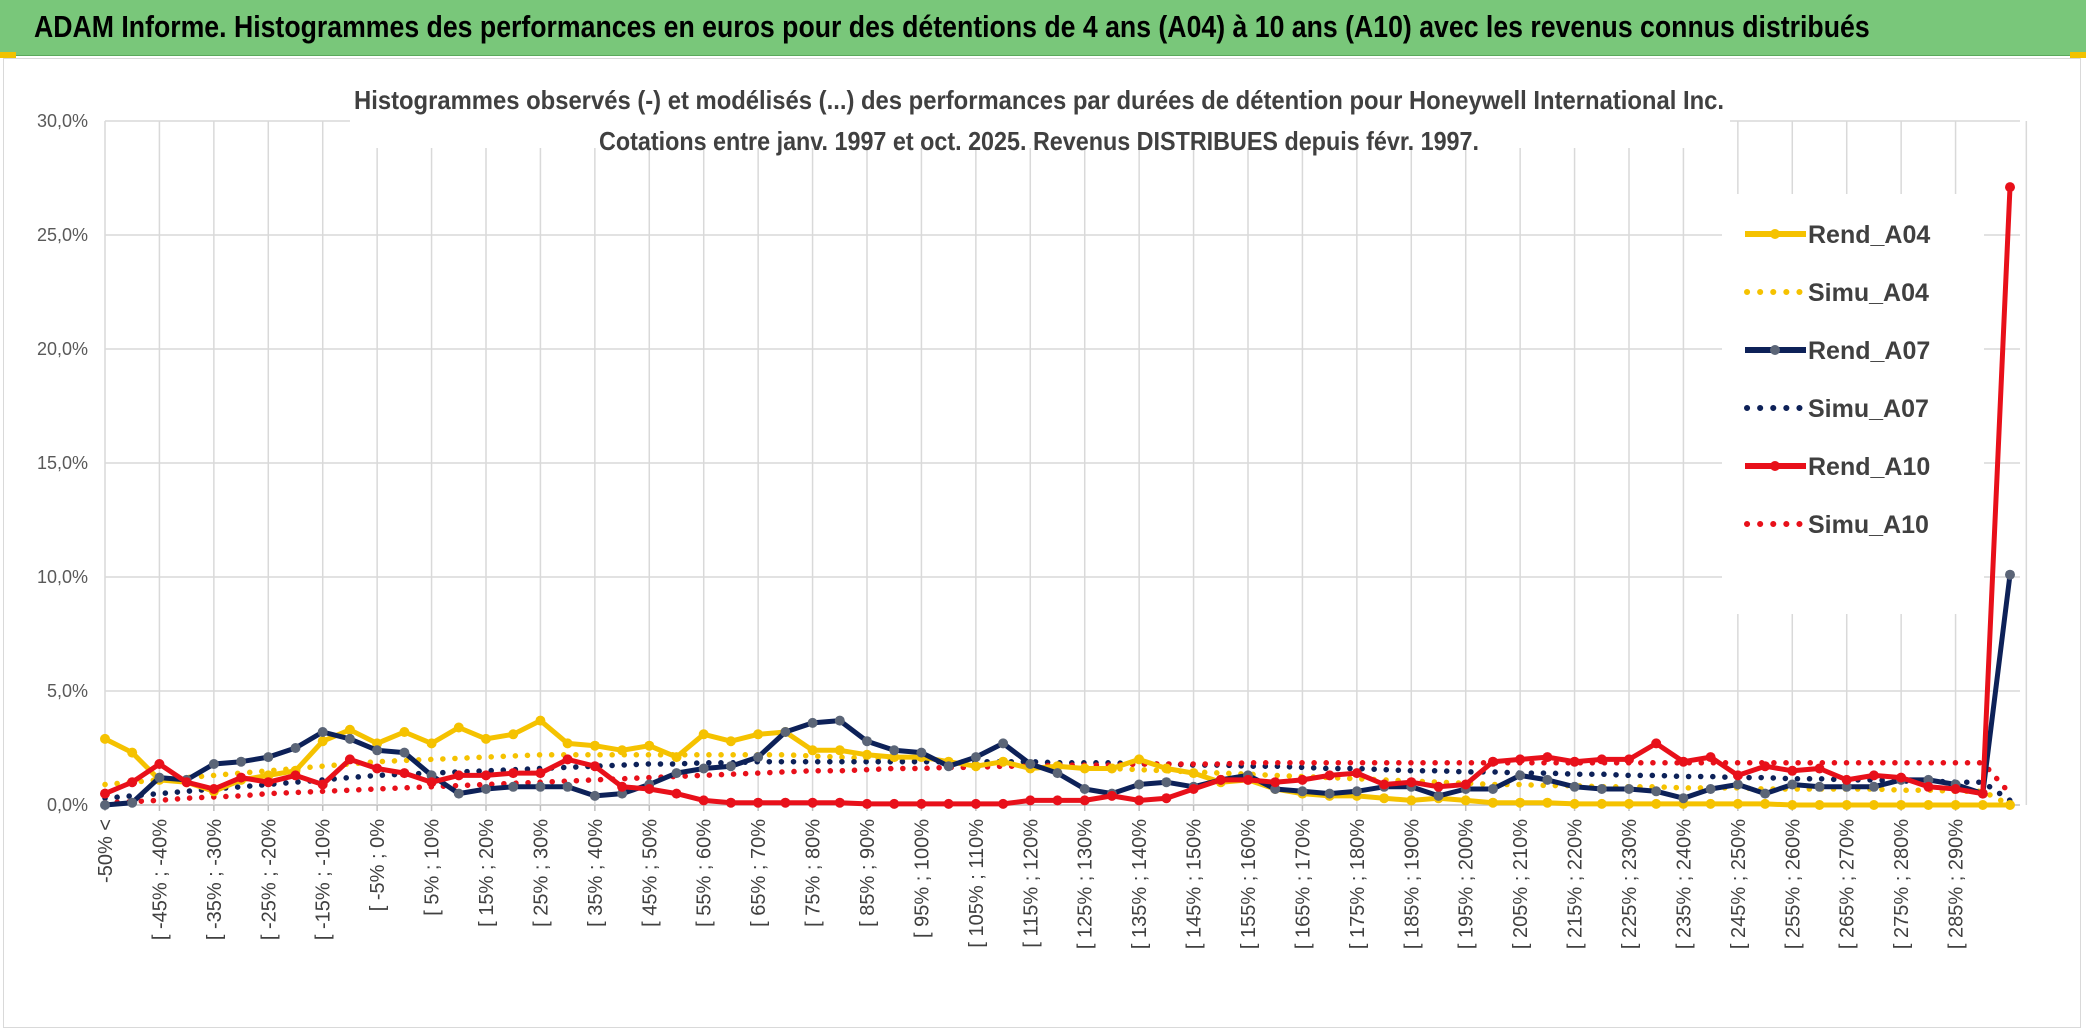  Describe the element at coordinates (1195, 884) in the screenshot. I see `x-tick-label: [ 145% ; 150%` at that location.